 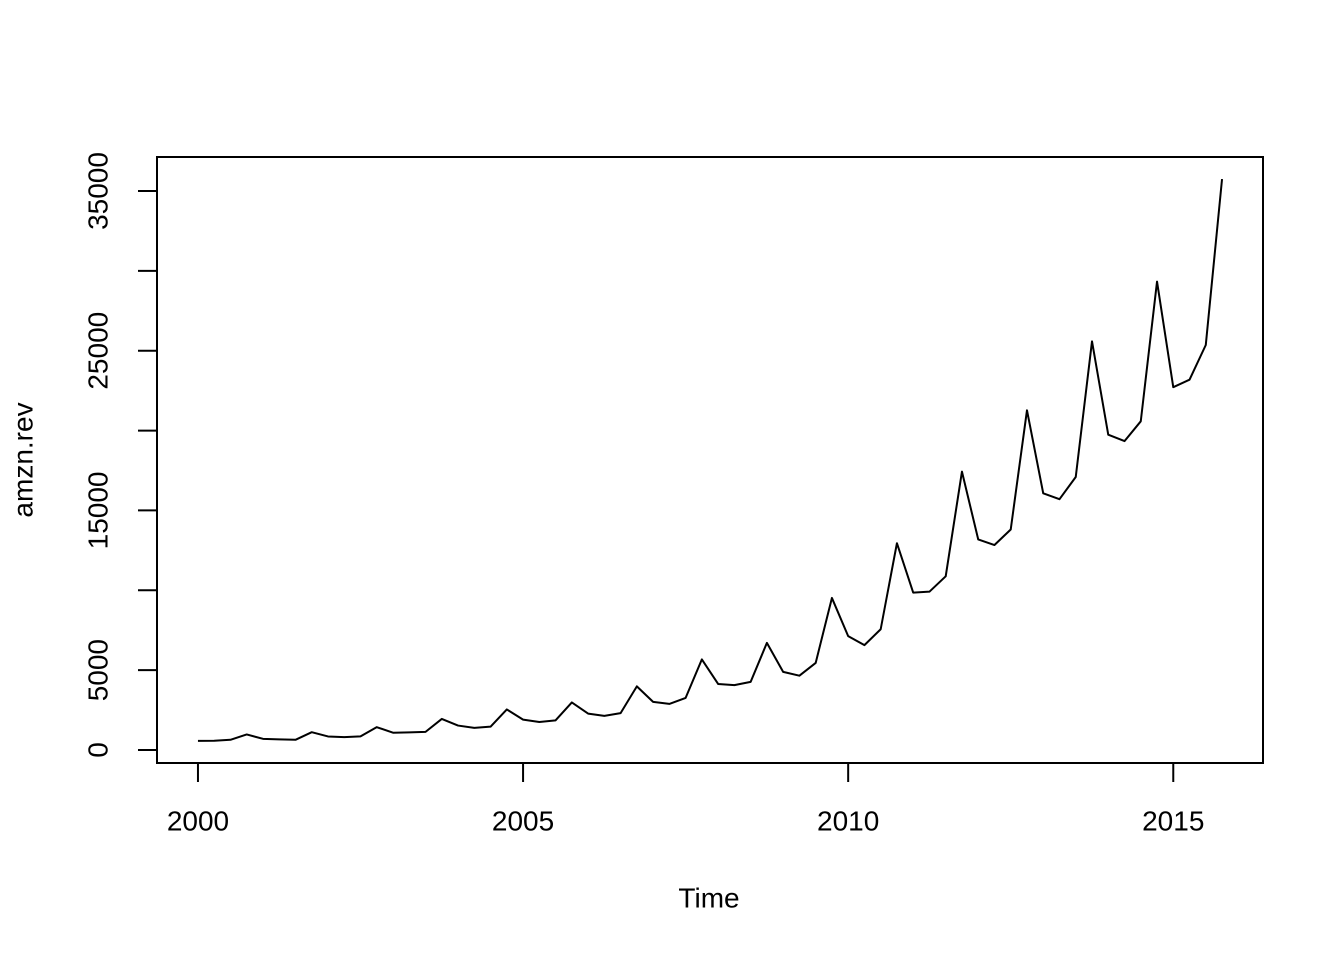 What do you see at coordinates (97, 351) in the screenshot?
I see `y-tick-label: 25000` at bounding box center [97, 351].